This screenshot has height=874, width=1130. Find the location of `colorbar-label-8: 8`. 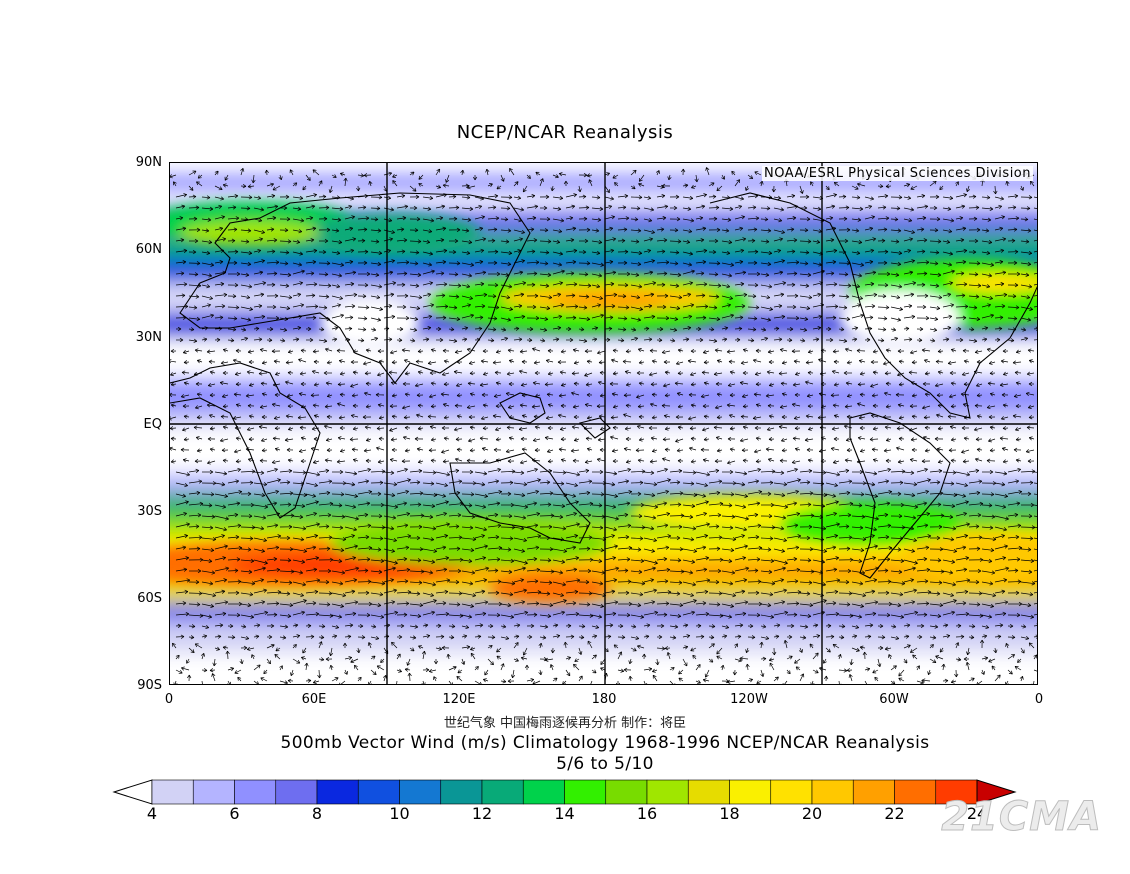

colorbar-label-8: 8 is located at coordinates (317, 813).